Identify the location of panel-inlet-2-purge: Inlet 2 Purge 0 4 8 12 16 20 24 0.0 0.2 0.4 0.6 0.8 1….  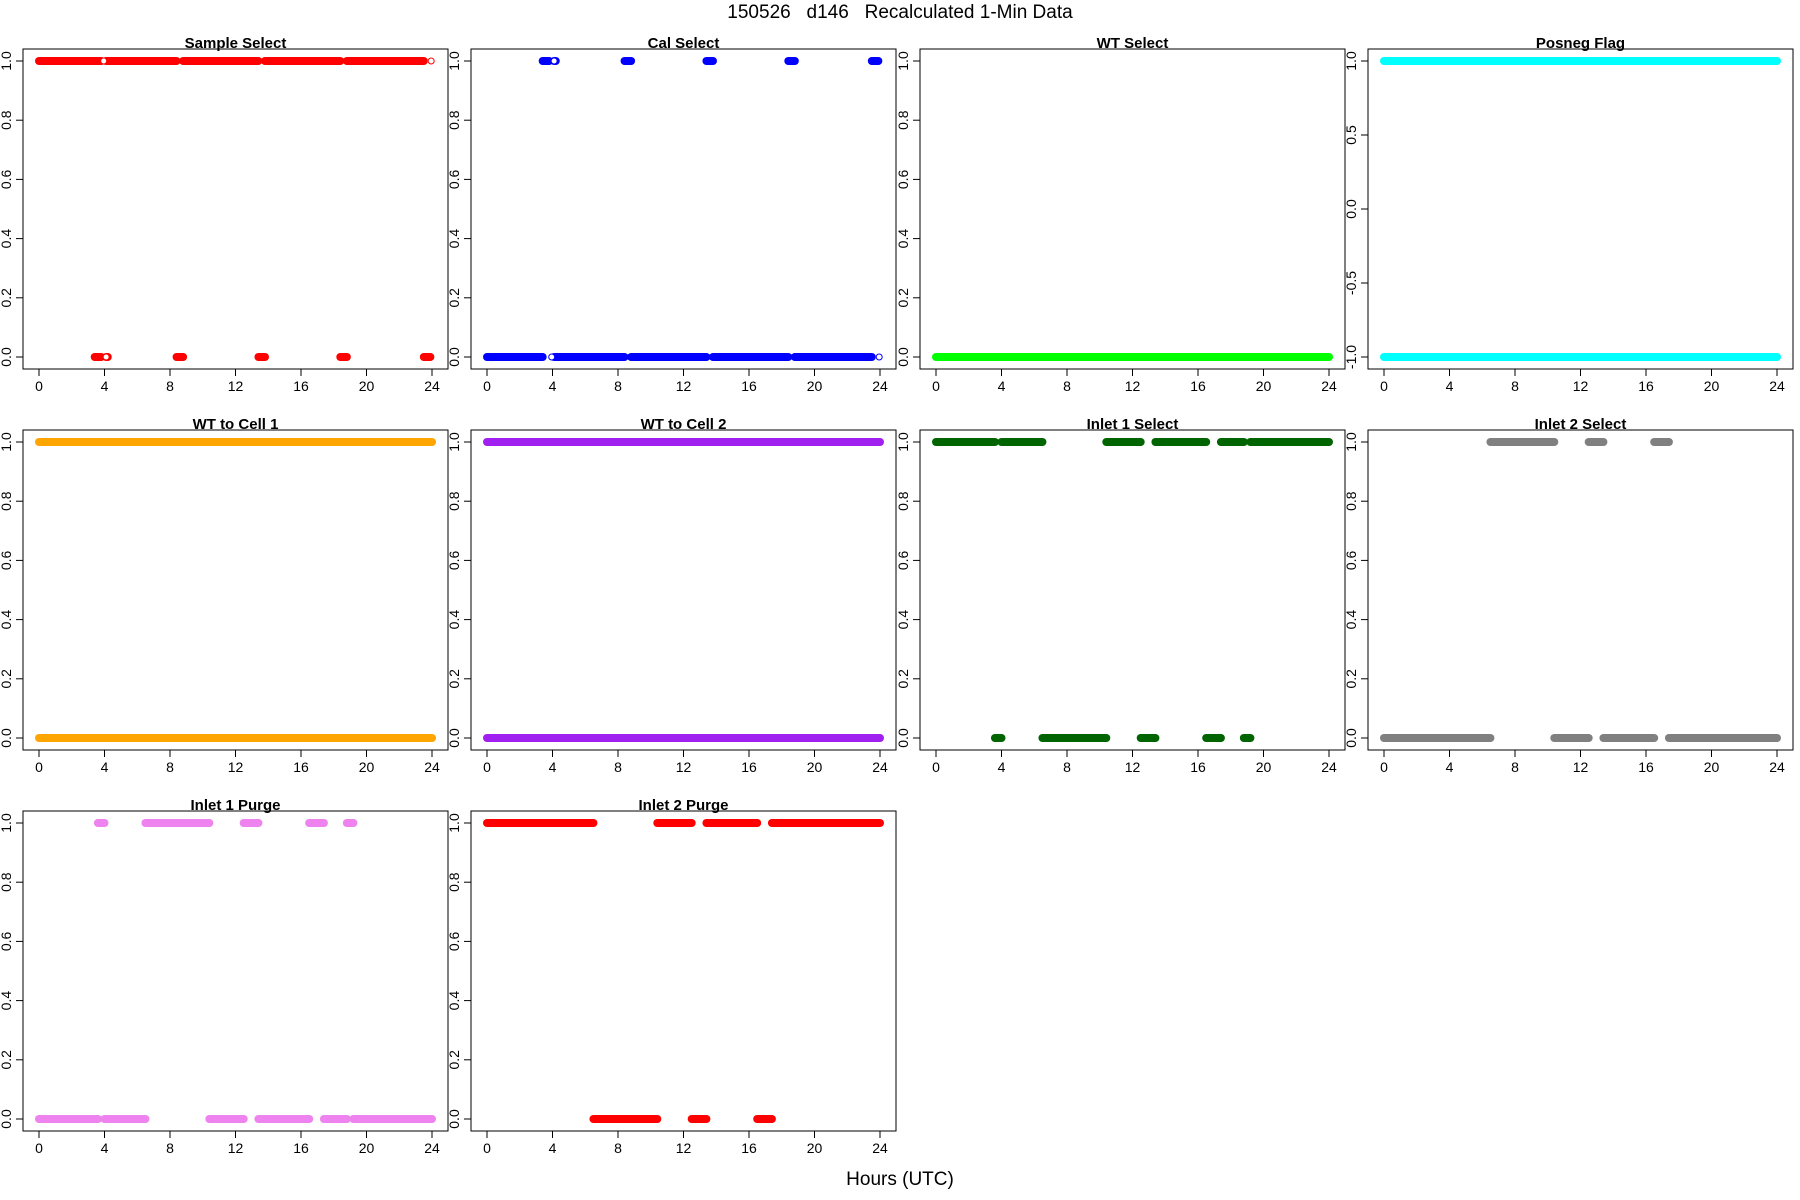
(671, 976).